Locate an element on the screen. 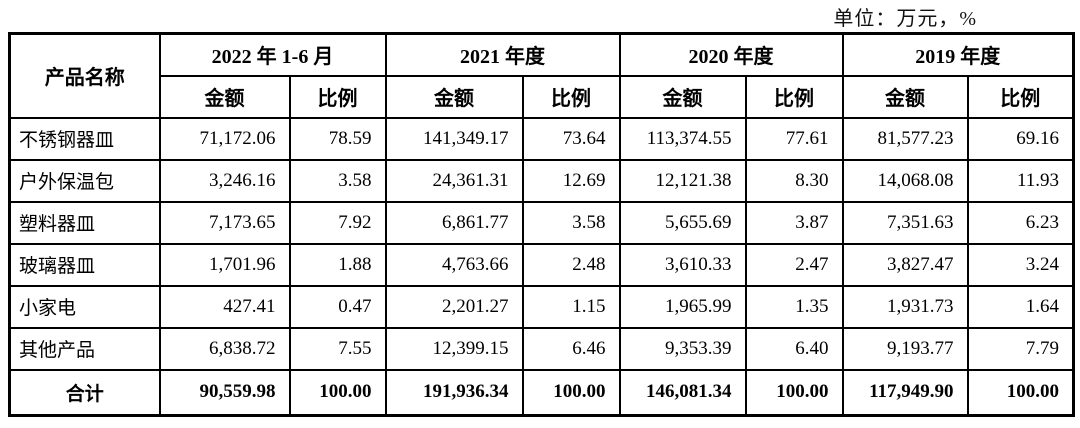 This screenshot has height=428, width=1080. amount-cell: 1,931.73 is located at coordinates (905, 306).